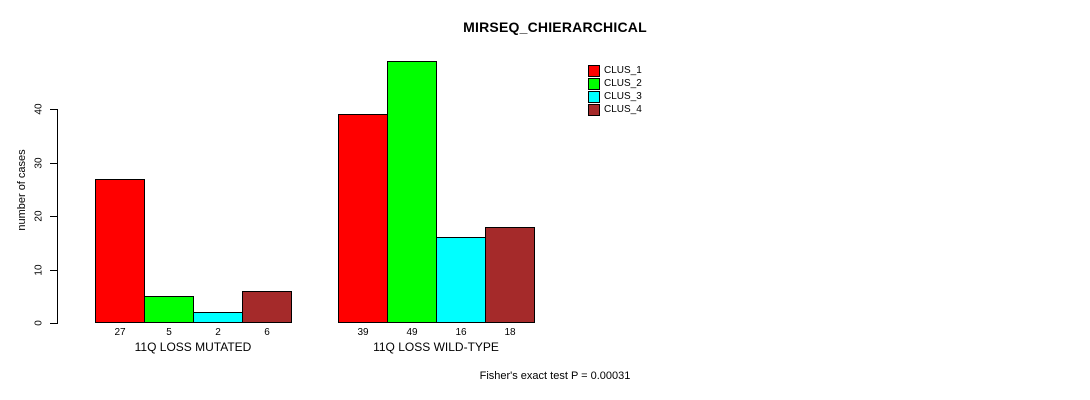 The width and height of the screenshot is (1090, 400). What do you see at coordinates (363, 332) in the screenshot?
I see `bar-value-label: 39` at bounding box center [363, 332].